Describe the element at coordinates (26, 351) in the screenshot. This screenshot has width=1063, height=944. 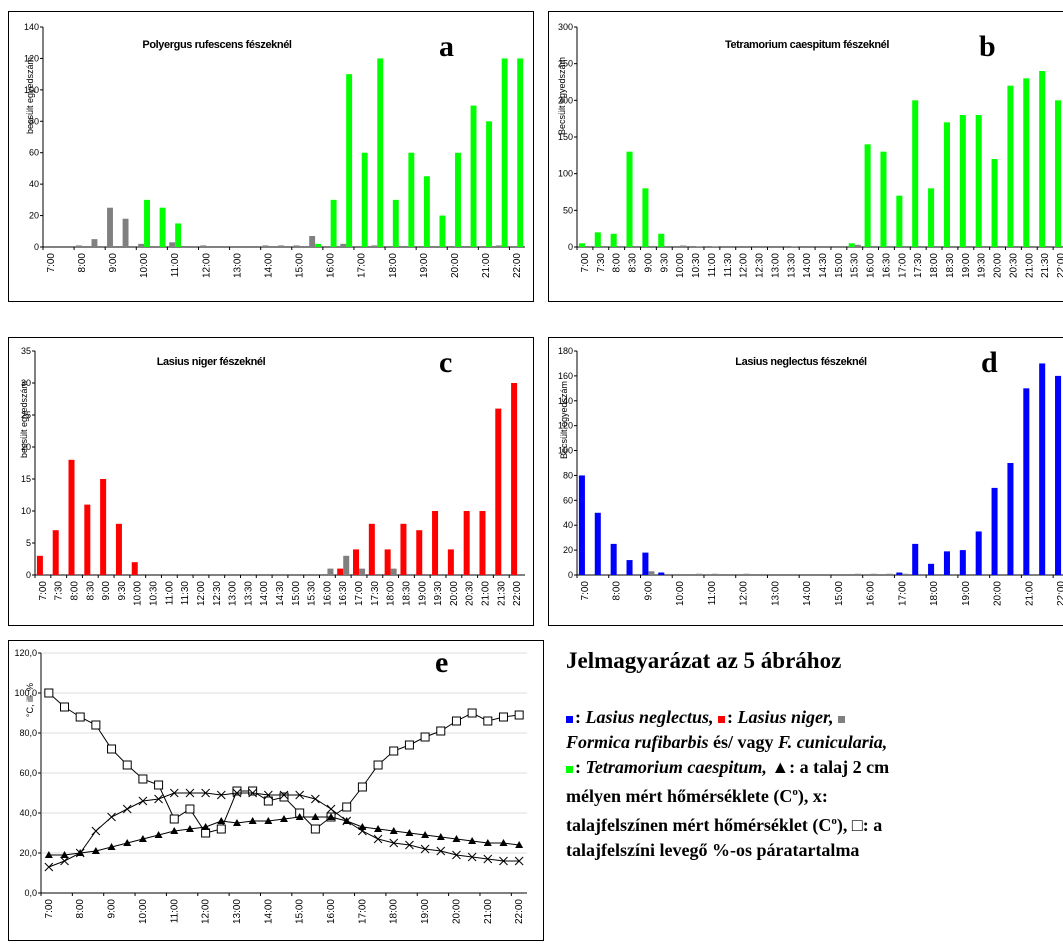
I see `y-tick-label: 35` at that location.